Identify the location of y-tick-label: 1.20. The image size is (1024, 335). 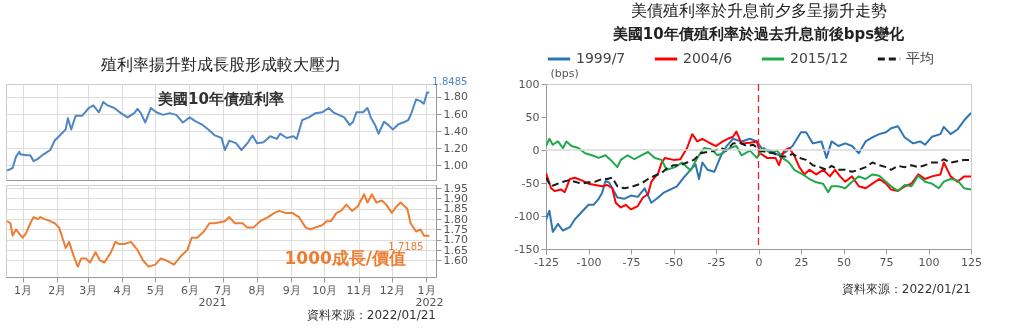
(455, 148).